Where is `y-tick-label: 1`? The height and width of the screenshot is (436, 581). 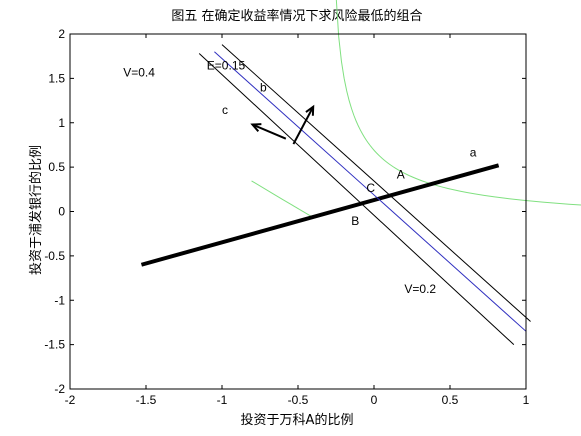
y-tick-label: 1 is located at coordinates (61, 123).